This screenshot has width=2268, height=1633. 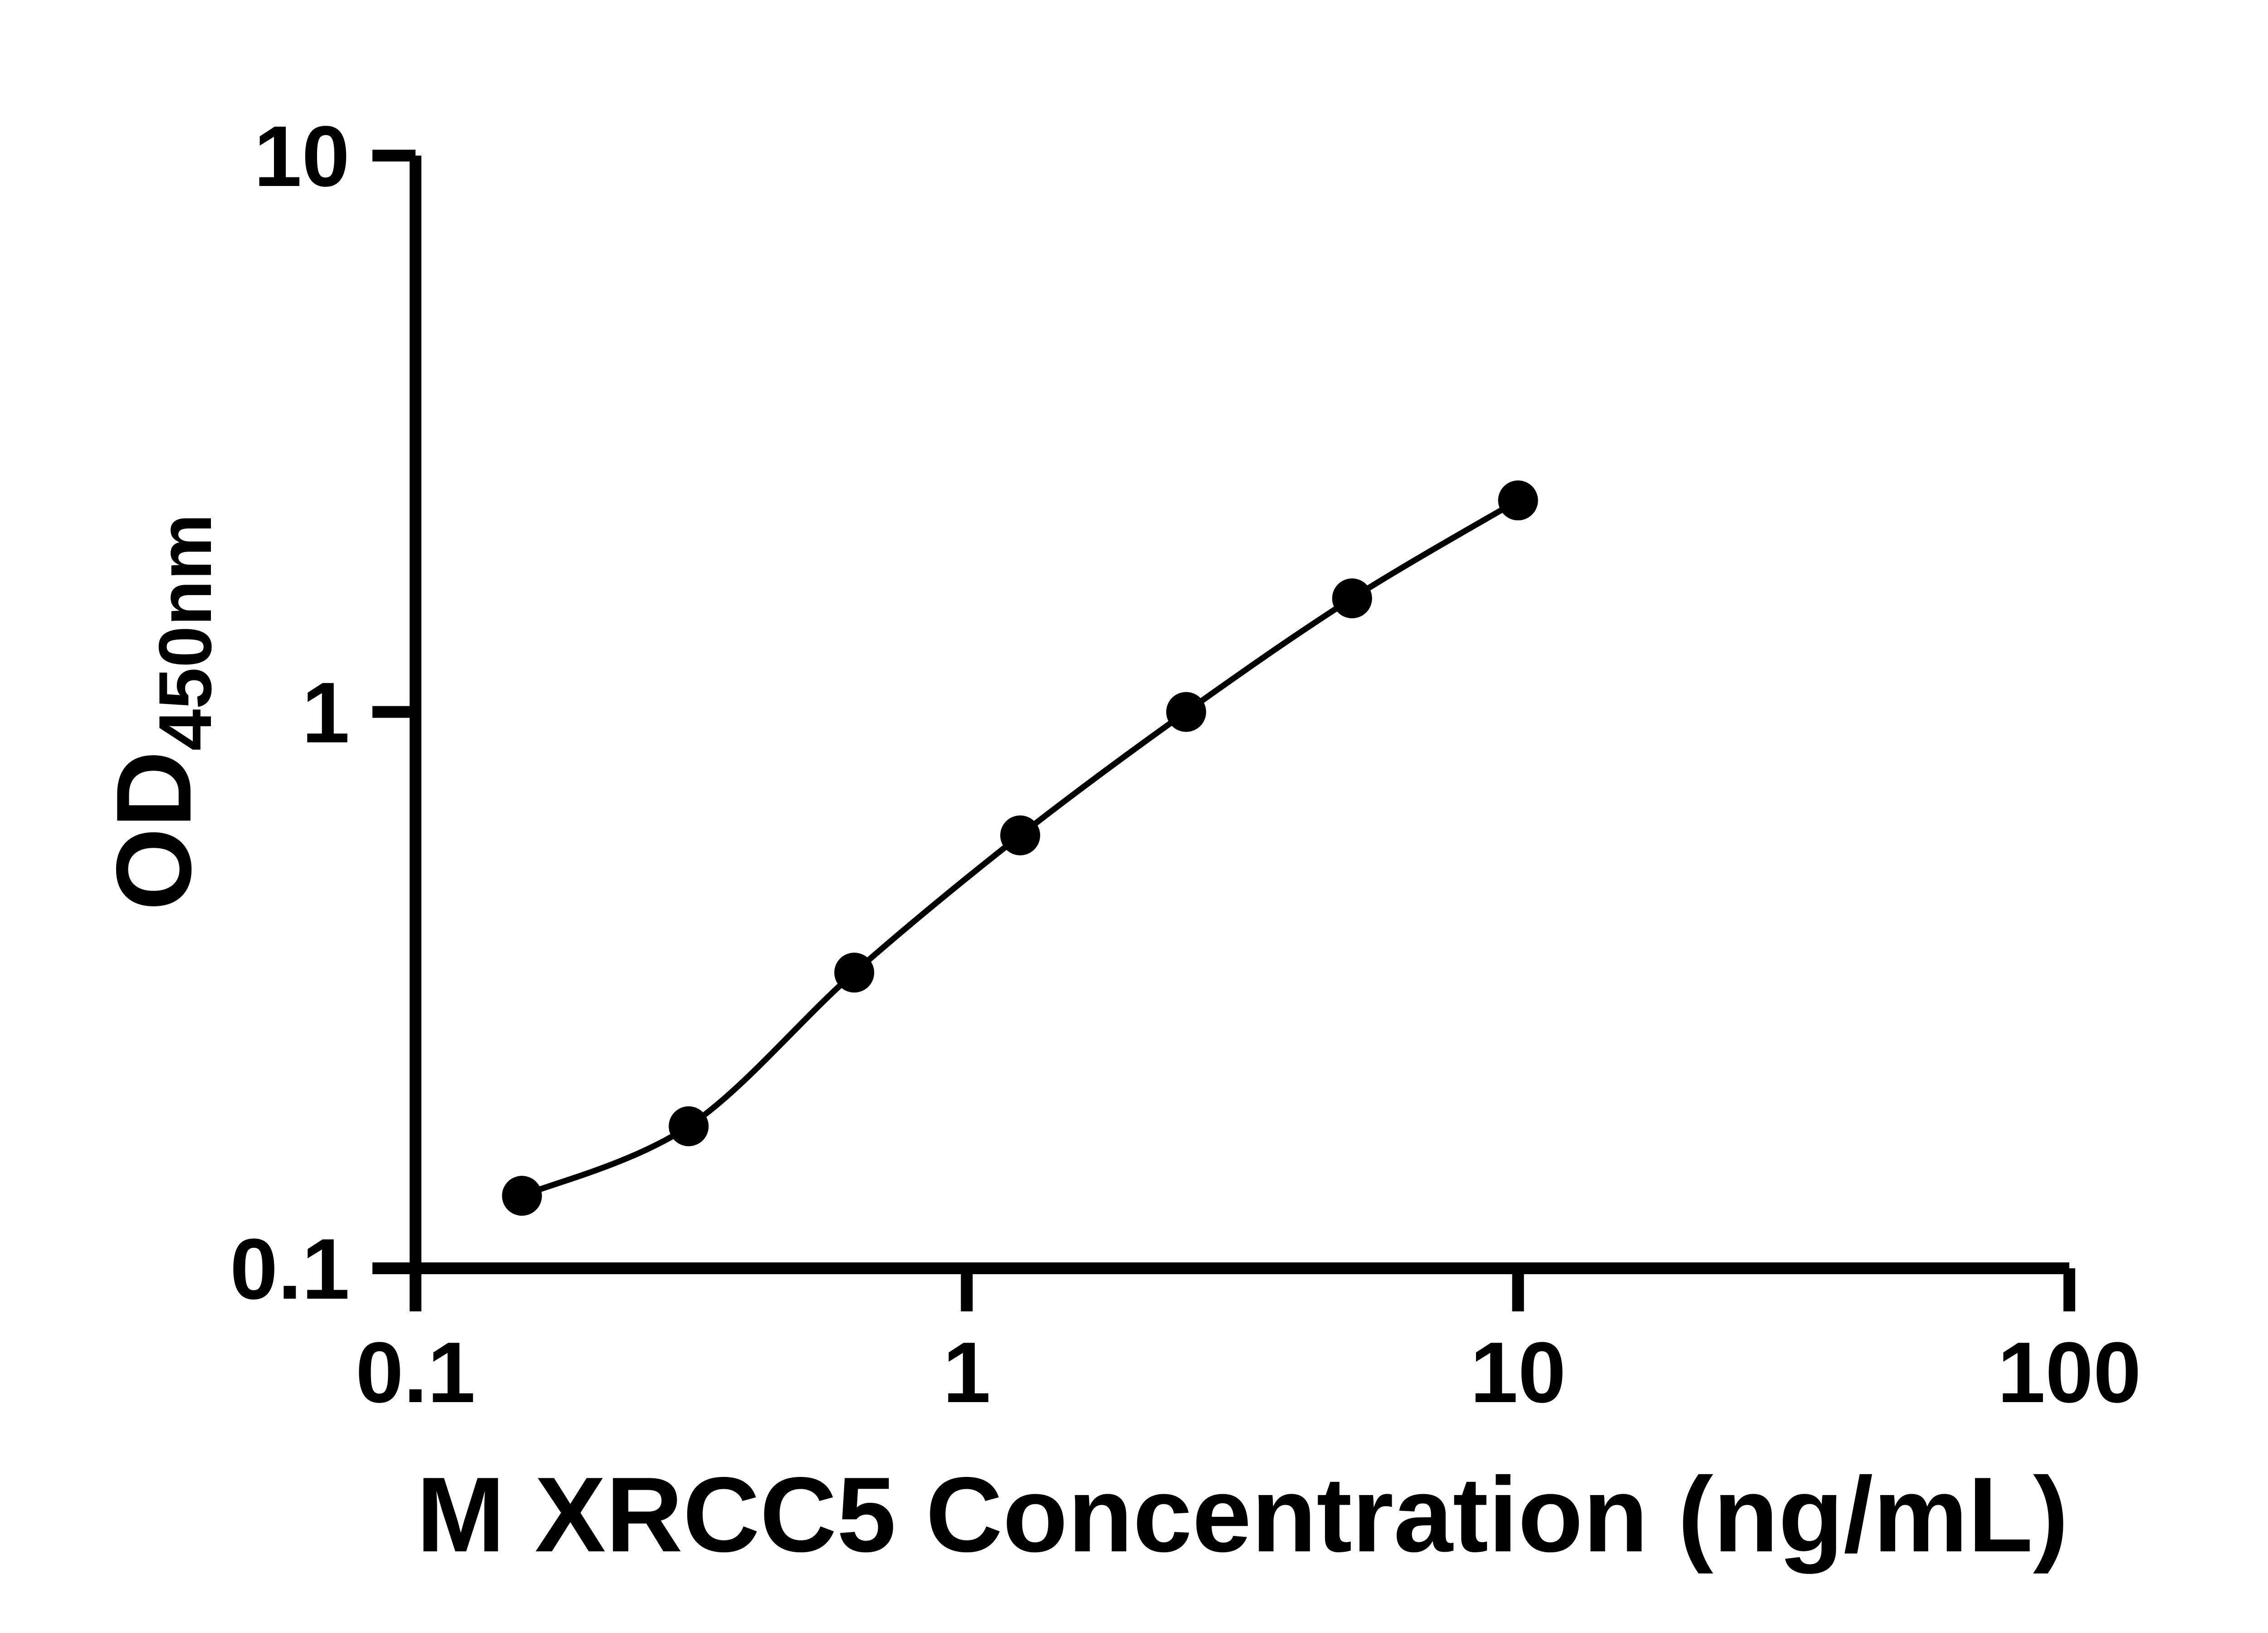 What do you see at coordinates (302, 156) in the screenshot?
I see `y-tick-label: 10` at bounding box center [302, 156].